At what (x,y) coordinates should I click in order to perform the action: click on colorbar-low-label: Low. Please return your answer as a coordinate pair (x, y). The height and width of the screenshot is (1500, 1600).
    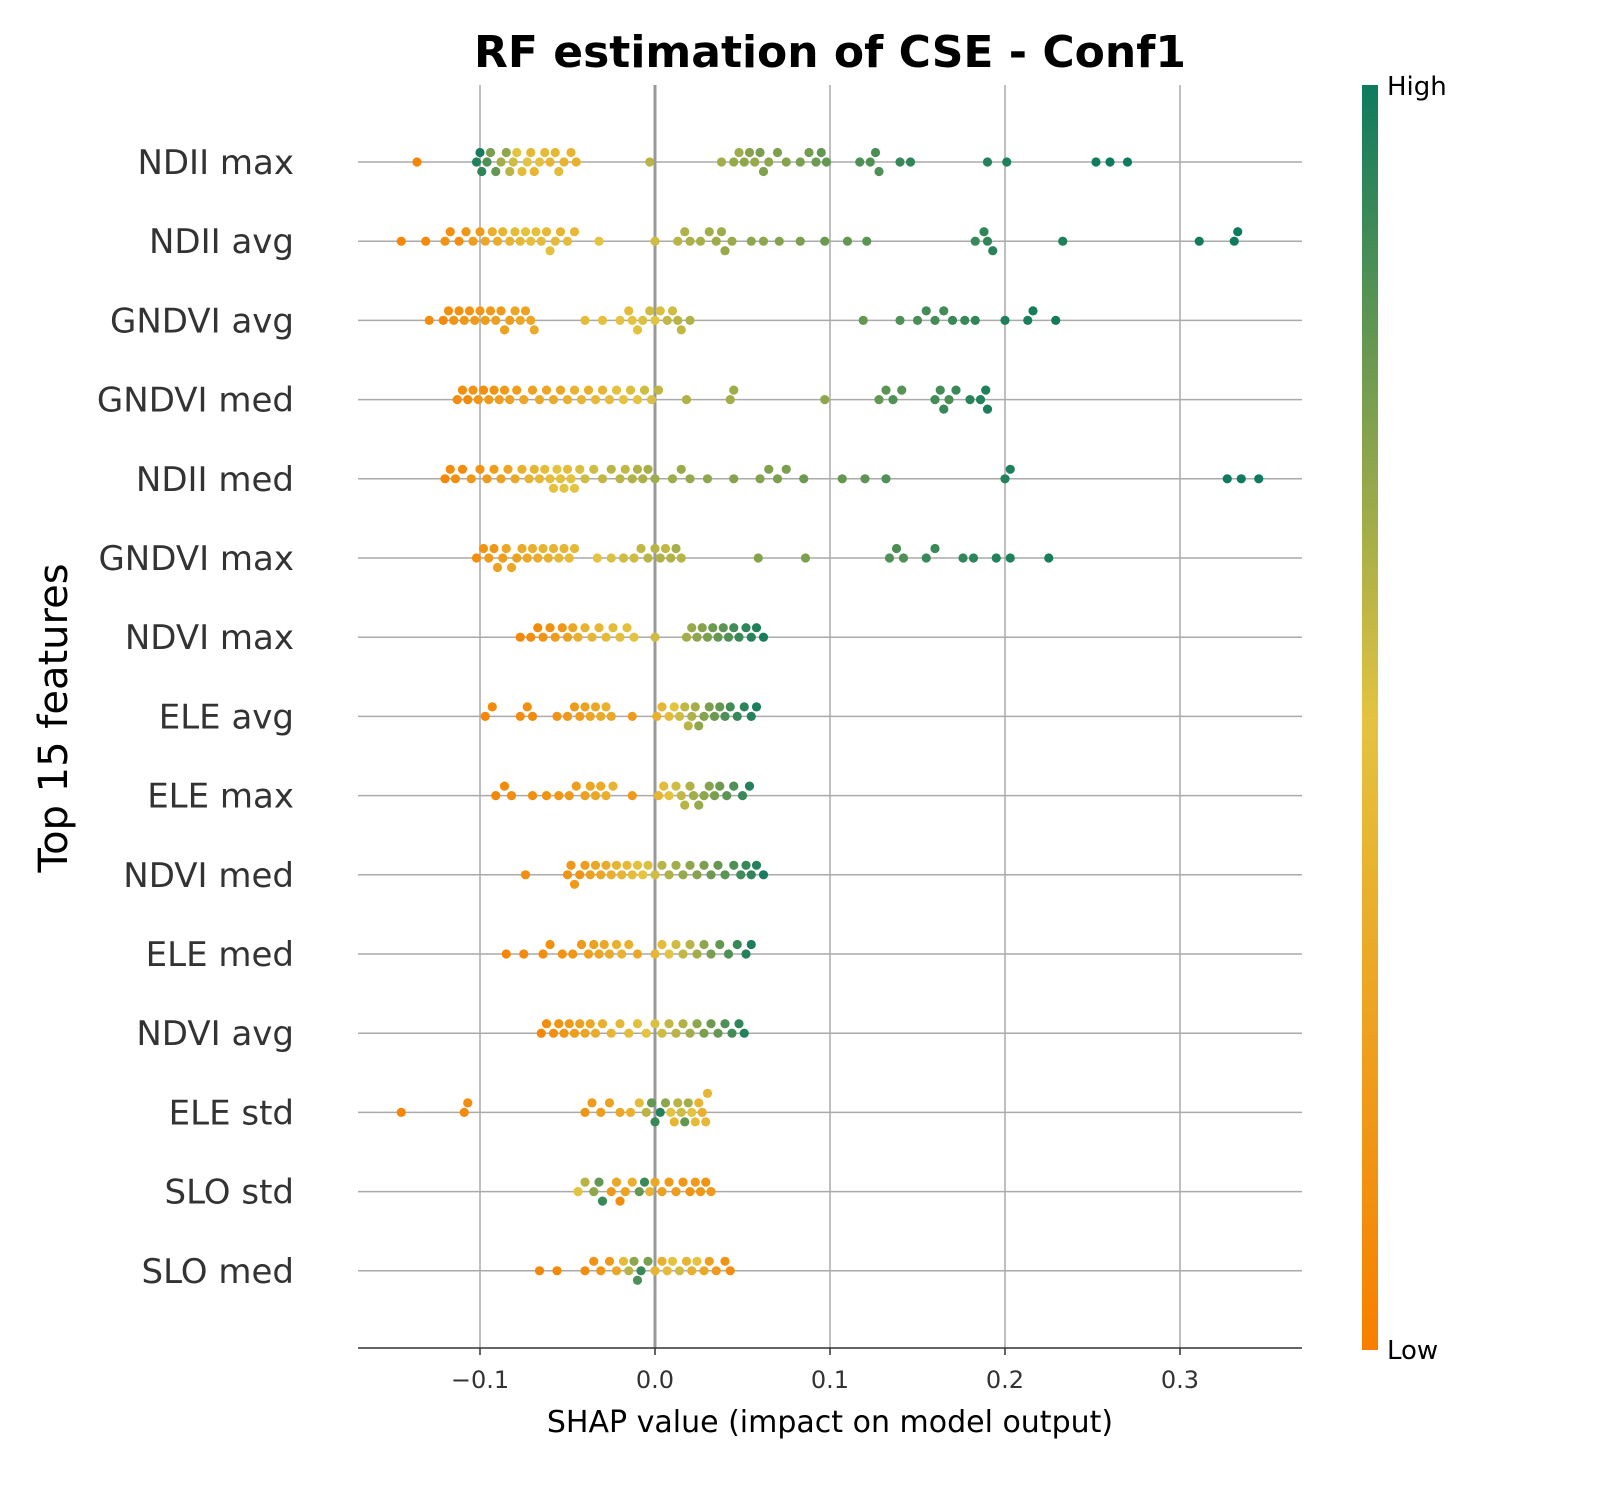
    Looking at the image, I should click on (1412, 1351).